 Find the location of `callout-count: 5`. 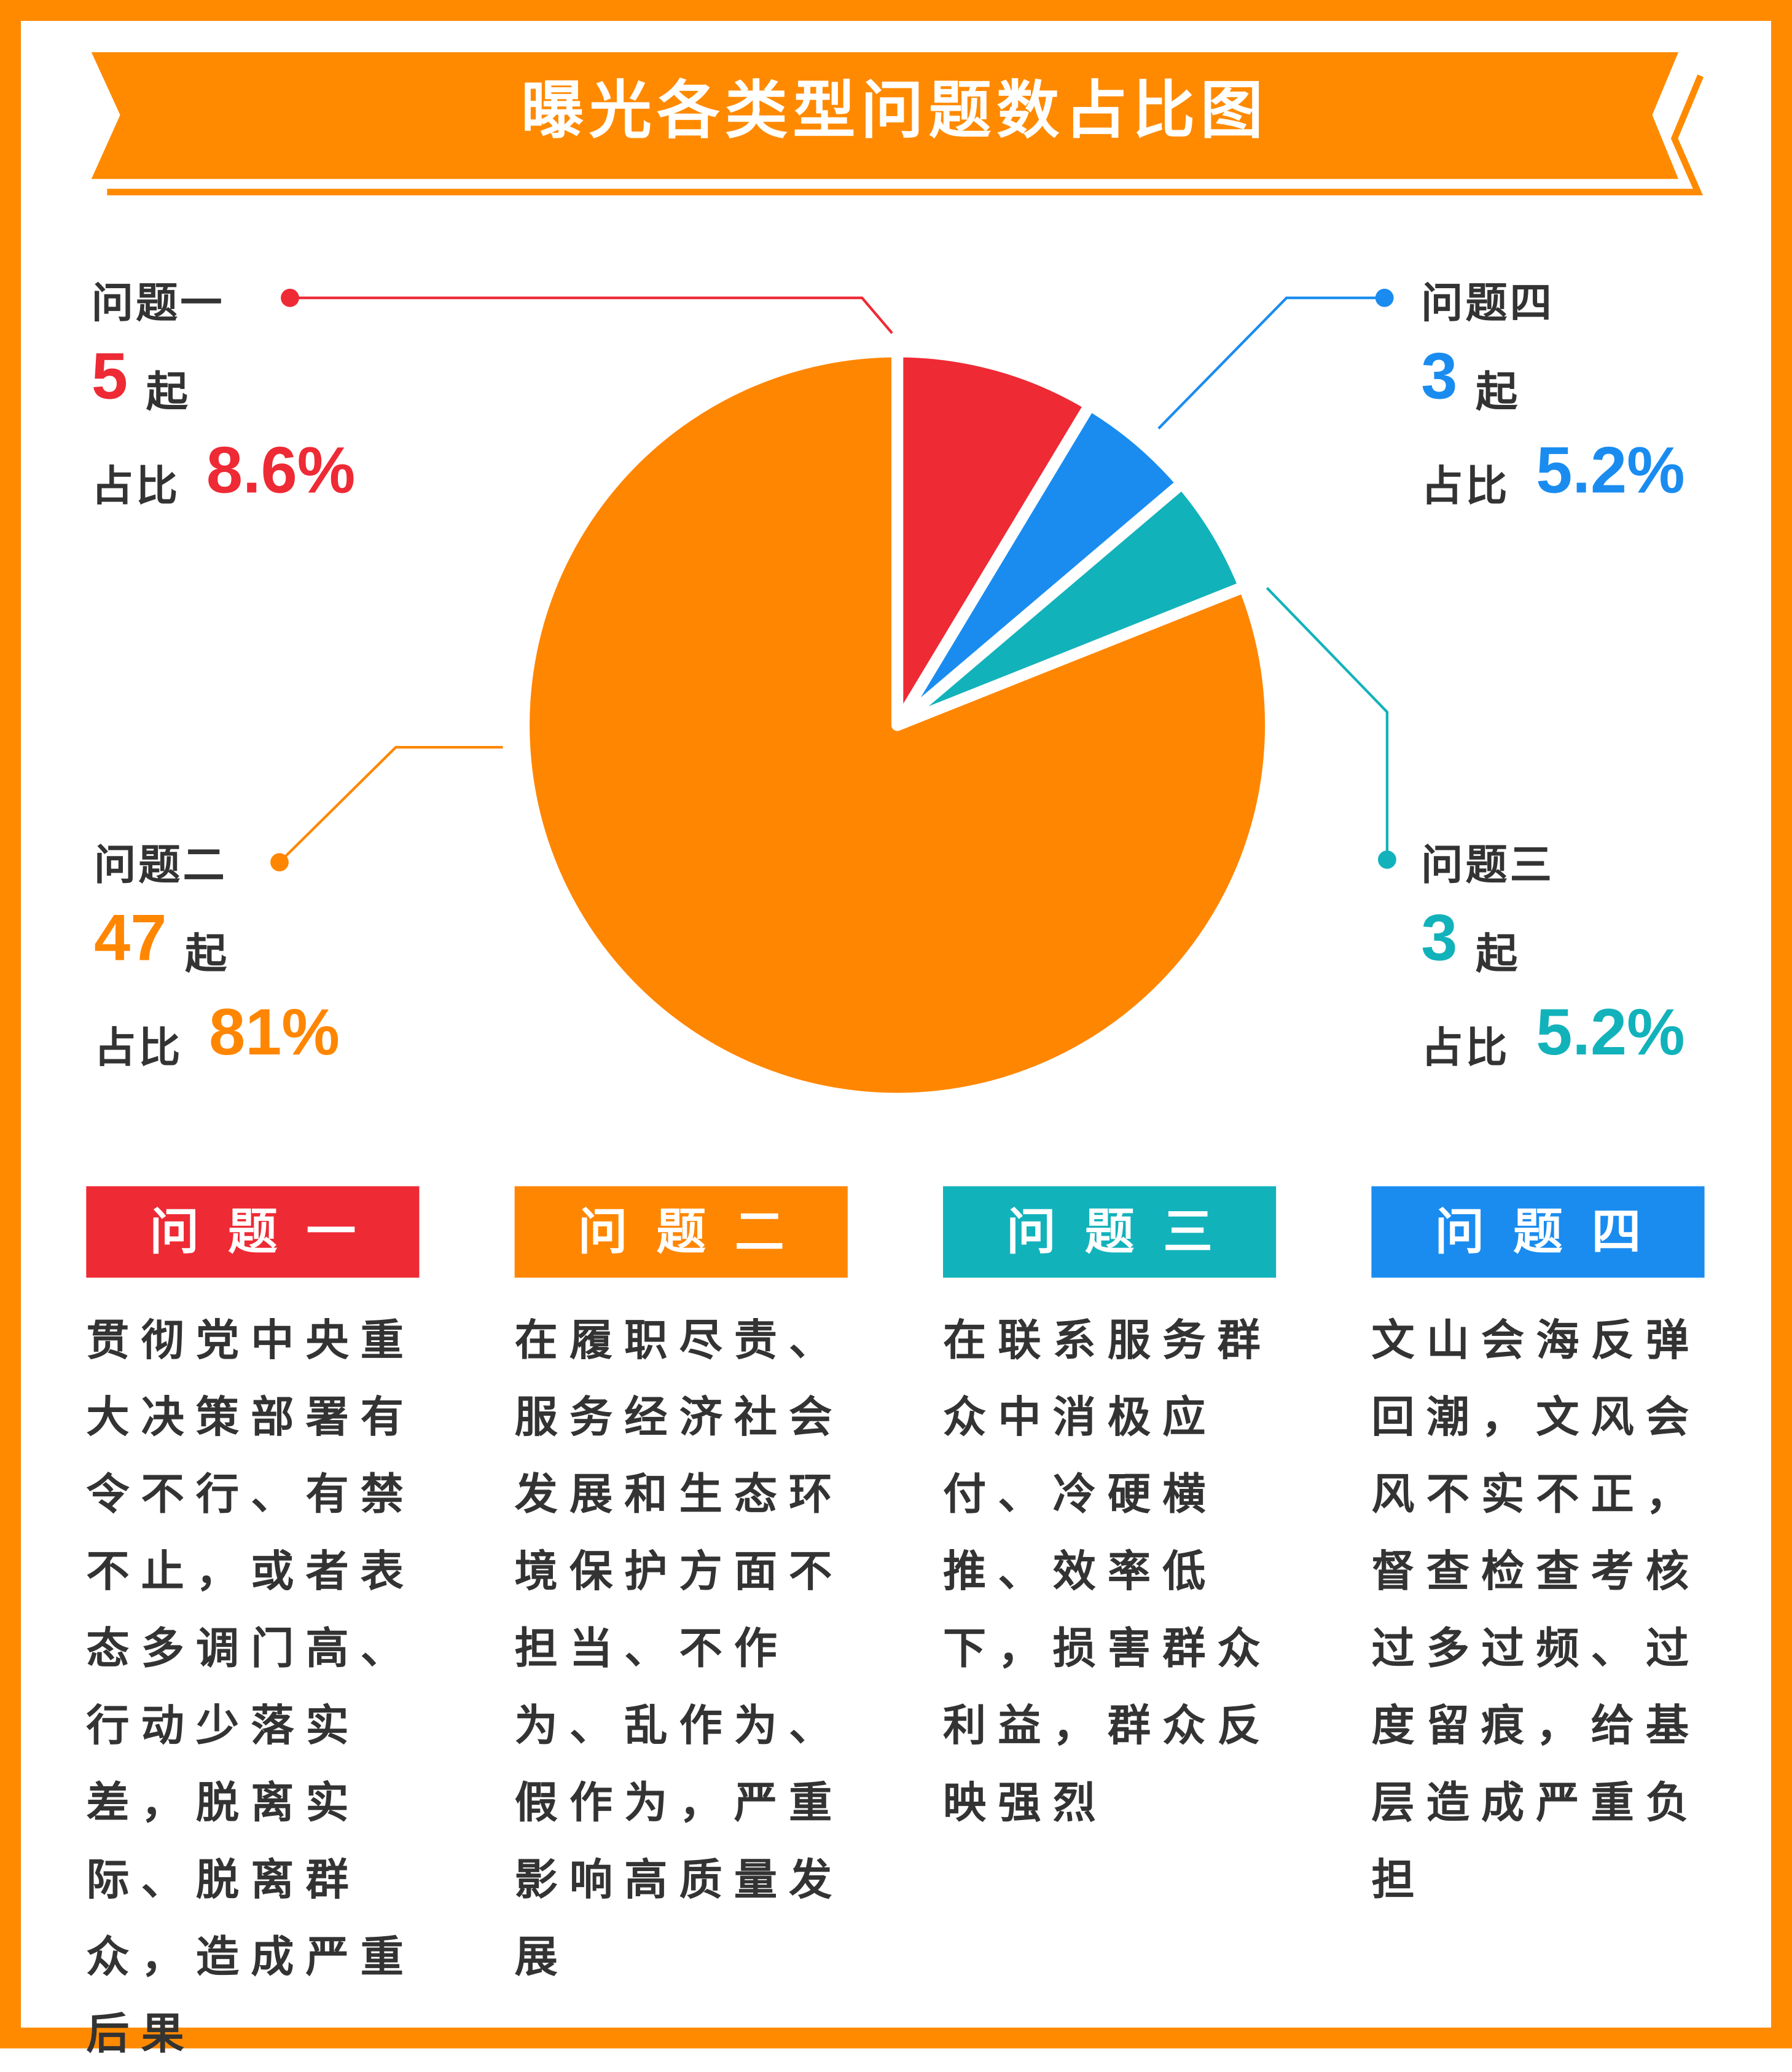

callout-count: 5 is located at coordinates (109, 376).